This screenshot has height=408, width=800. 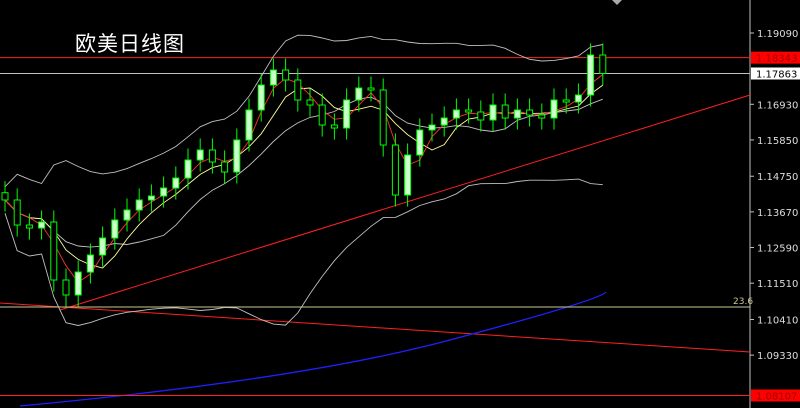 I want to click on y-tick-label: 1.14750, so click(x=777, y=177).